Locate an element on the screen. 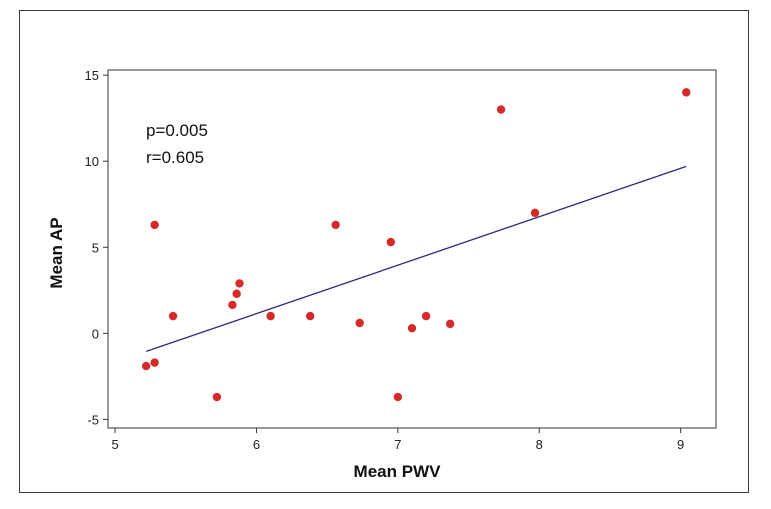 This screenshot has height=509, width=771. y-axis: -5 0 5 10 15 is located at coordinates (96, 247).